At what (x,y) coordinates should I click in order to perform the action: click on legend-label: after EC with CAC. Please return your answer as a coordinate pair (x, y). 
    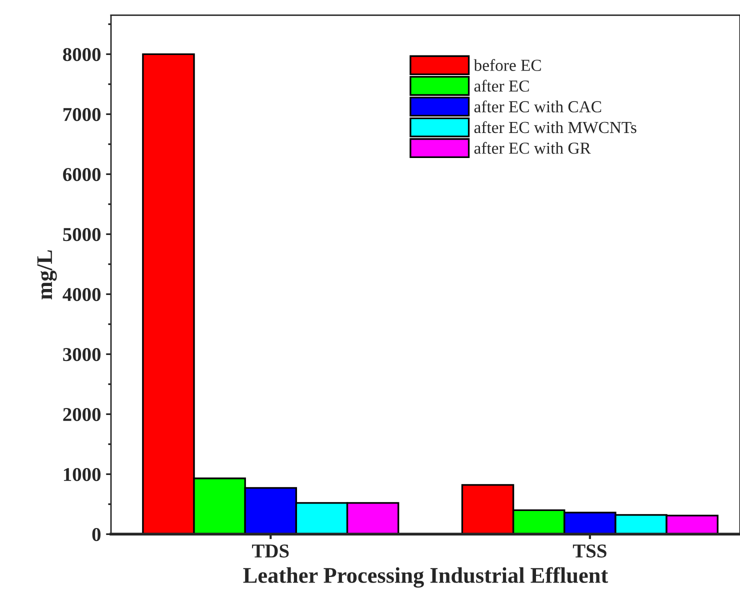
    Looking at the image, I should click on (538, 106).